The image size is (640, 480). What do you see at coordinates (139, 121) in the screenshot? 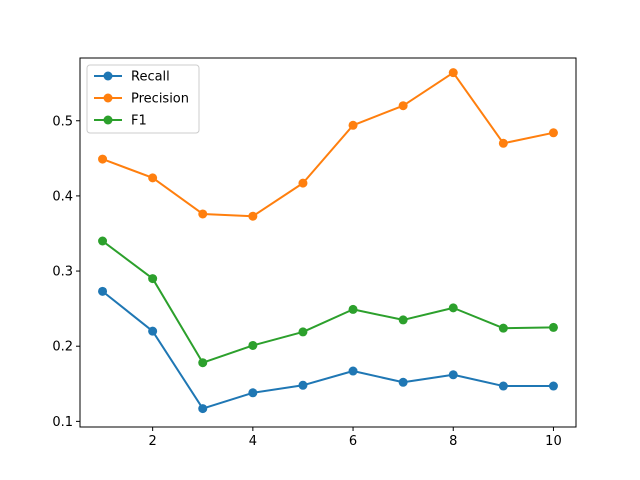
I see `legend-label-f1: F1` at bounding box center [139, 121].